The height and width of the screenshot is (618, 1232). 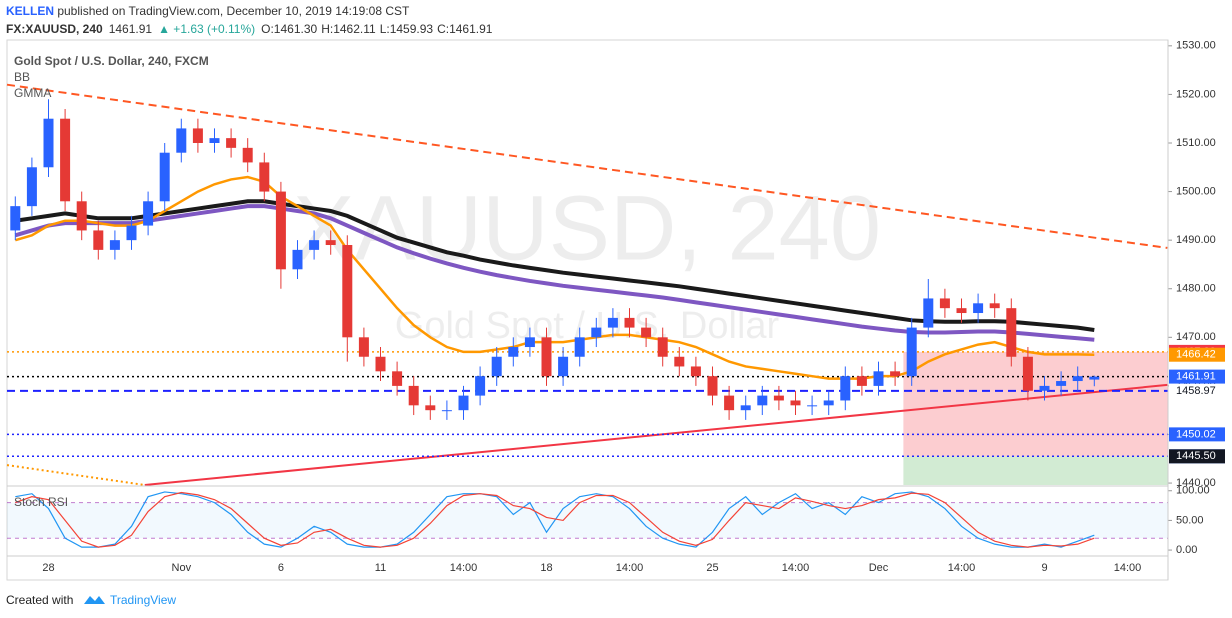 What do you see at coordinates (1196, 191) in the screenshot?
I see `y-tick-label: 1500.00` at bounding box center [1196, 191].